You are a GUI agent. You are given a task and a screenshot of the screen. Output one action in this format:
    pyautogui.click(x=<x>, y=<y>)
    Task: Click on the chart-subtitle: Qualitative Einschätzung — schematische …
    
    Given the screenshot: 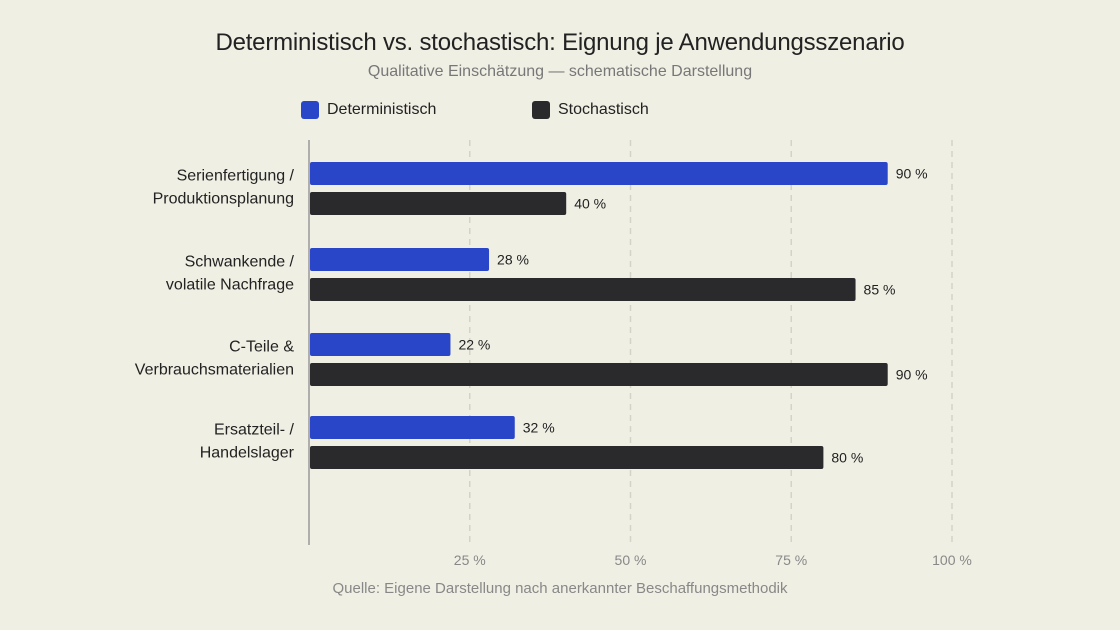 What is the action you would take?
    pyautogui.click(x=560, y=71)
    